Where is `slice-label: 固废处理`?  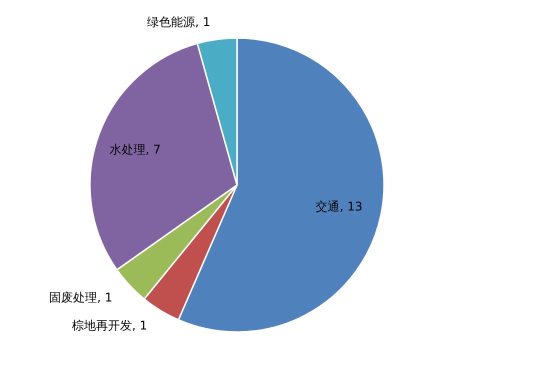 slice-label: 固废处理 is located at coordinates (73, 297).